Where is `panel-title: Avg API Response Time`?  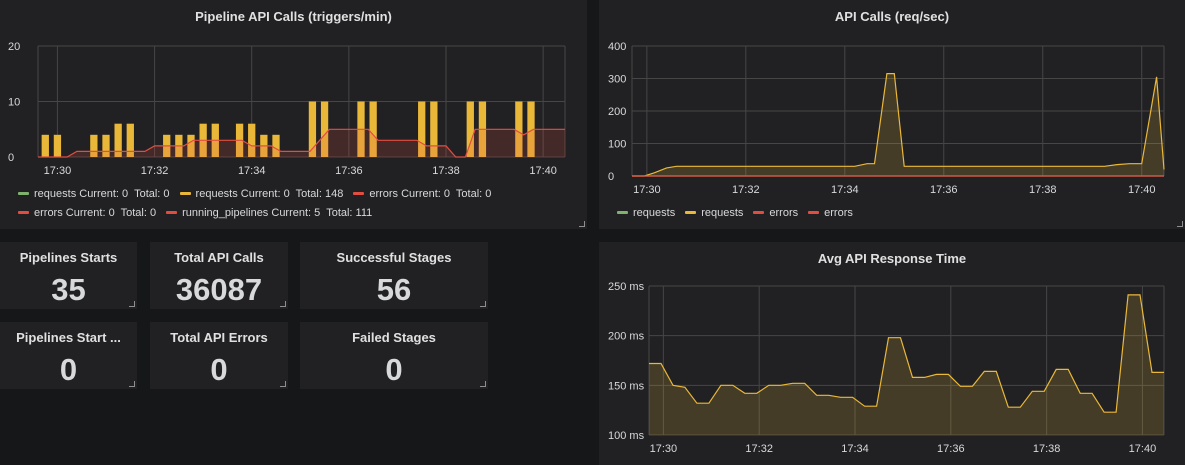
panel-title: Avg API Response Time is located at coordinates (892, 258).